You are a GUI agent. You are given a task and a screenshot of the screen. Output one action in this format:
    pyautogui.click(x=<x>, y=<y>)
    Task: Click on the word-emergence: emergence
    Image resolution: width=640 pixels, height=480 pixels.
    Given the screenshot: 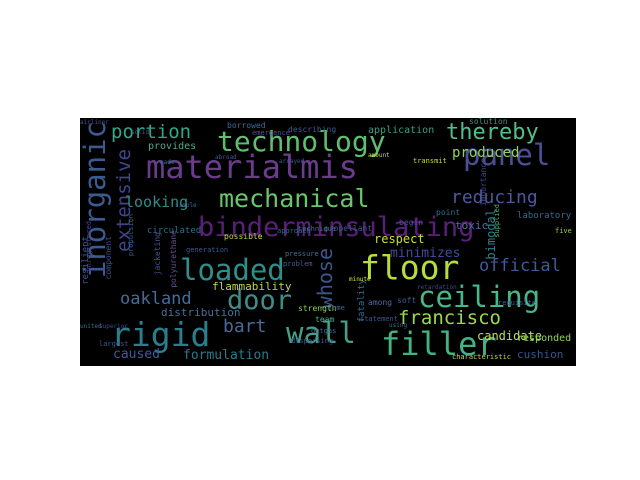 What is the action you would take?
    pyautogui.click(x=271, y=133)
    